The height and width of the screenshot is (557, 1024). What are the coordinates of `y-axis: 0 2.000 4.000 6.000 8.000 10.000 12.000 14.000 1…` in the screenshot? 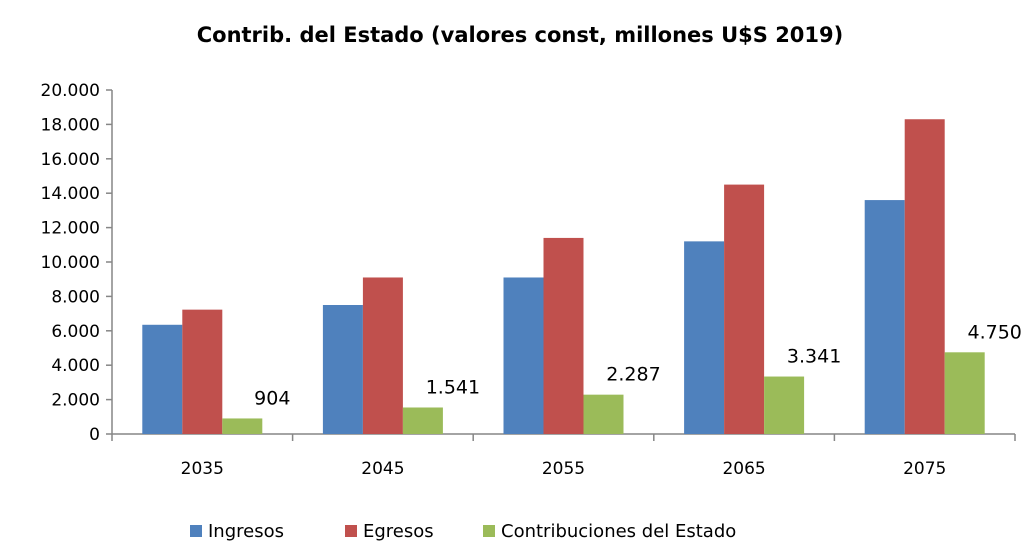 It's located at (77, 263).